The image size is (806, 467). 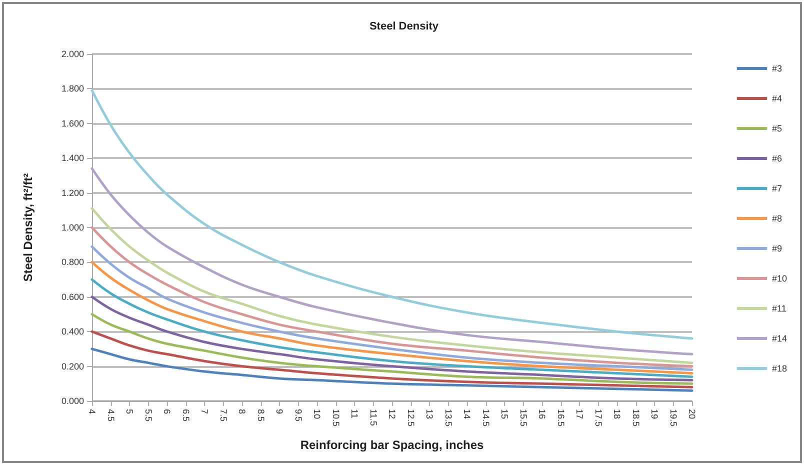 I want to click on legend-label: #14, so click(x=780, y=339).